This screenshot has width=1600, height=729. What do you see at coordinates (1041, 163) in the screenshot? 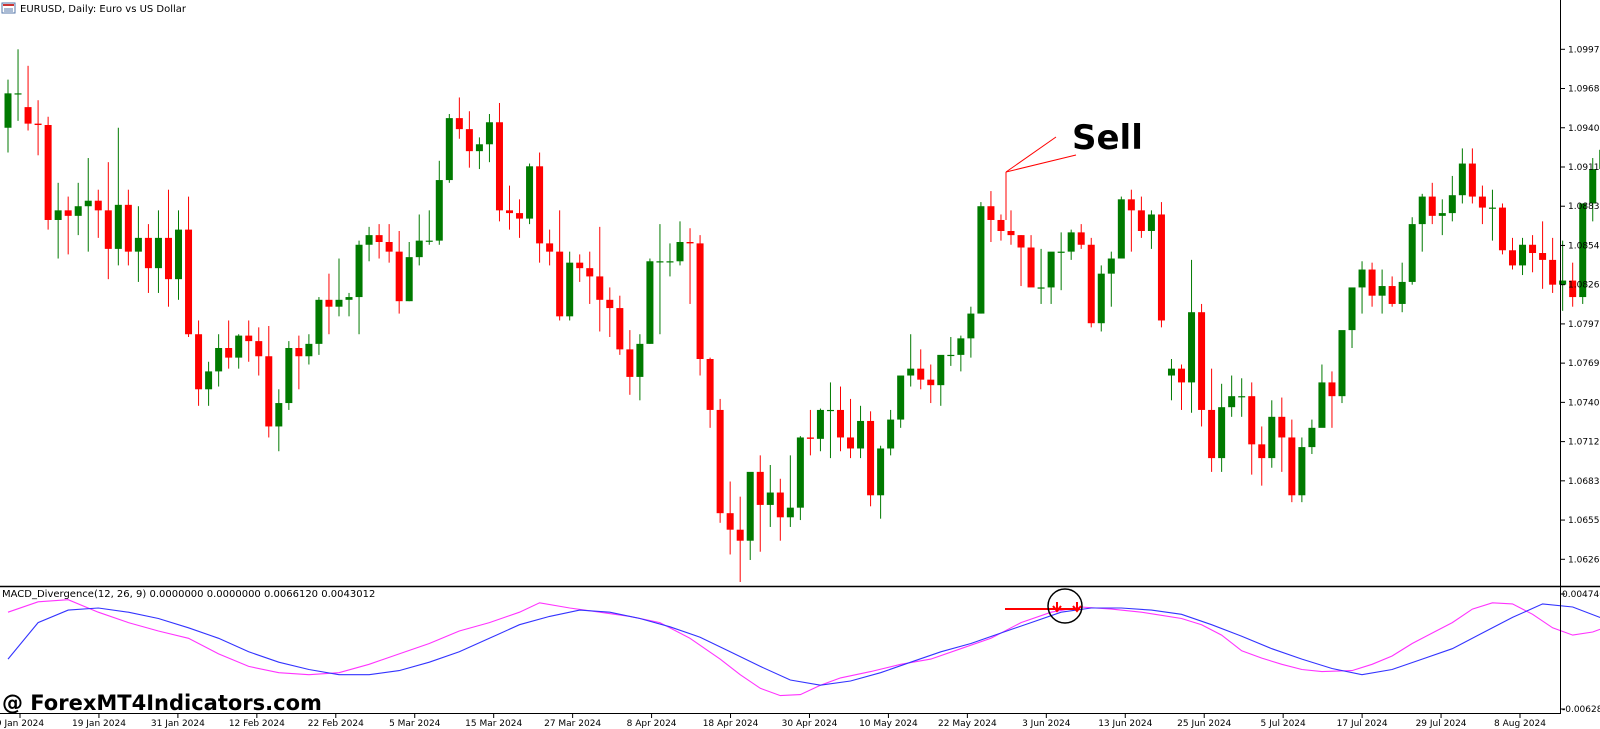
I see `sell-pointer-line-b` at bounding box center [1041, 163].